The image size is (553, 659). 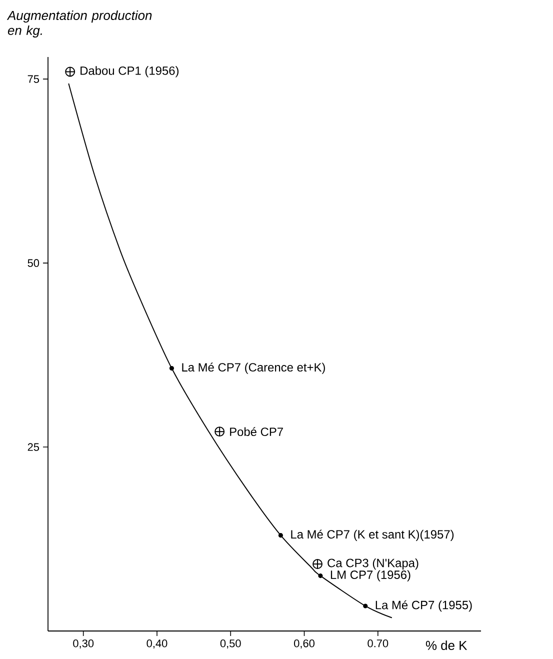 What do you see at coordinates (157, 644) in the screenshot?
I see `x-tick-label: 0,40` at bounding box center [157, 644].